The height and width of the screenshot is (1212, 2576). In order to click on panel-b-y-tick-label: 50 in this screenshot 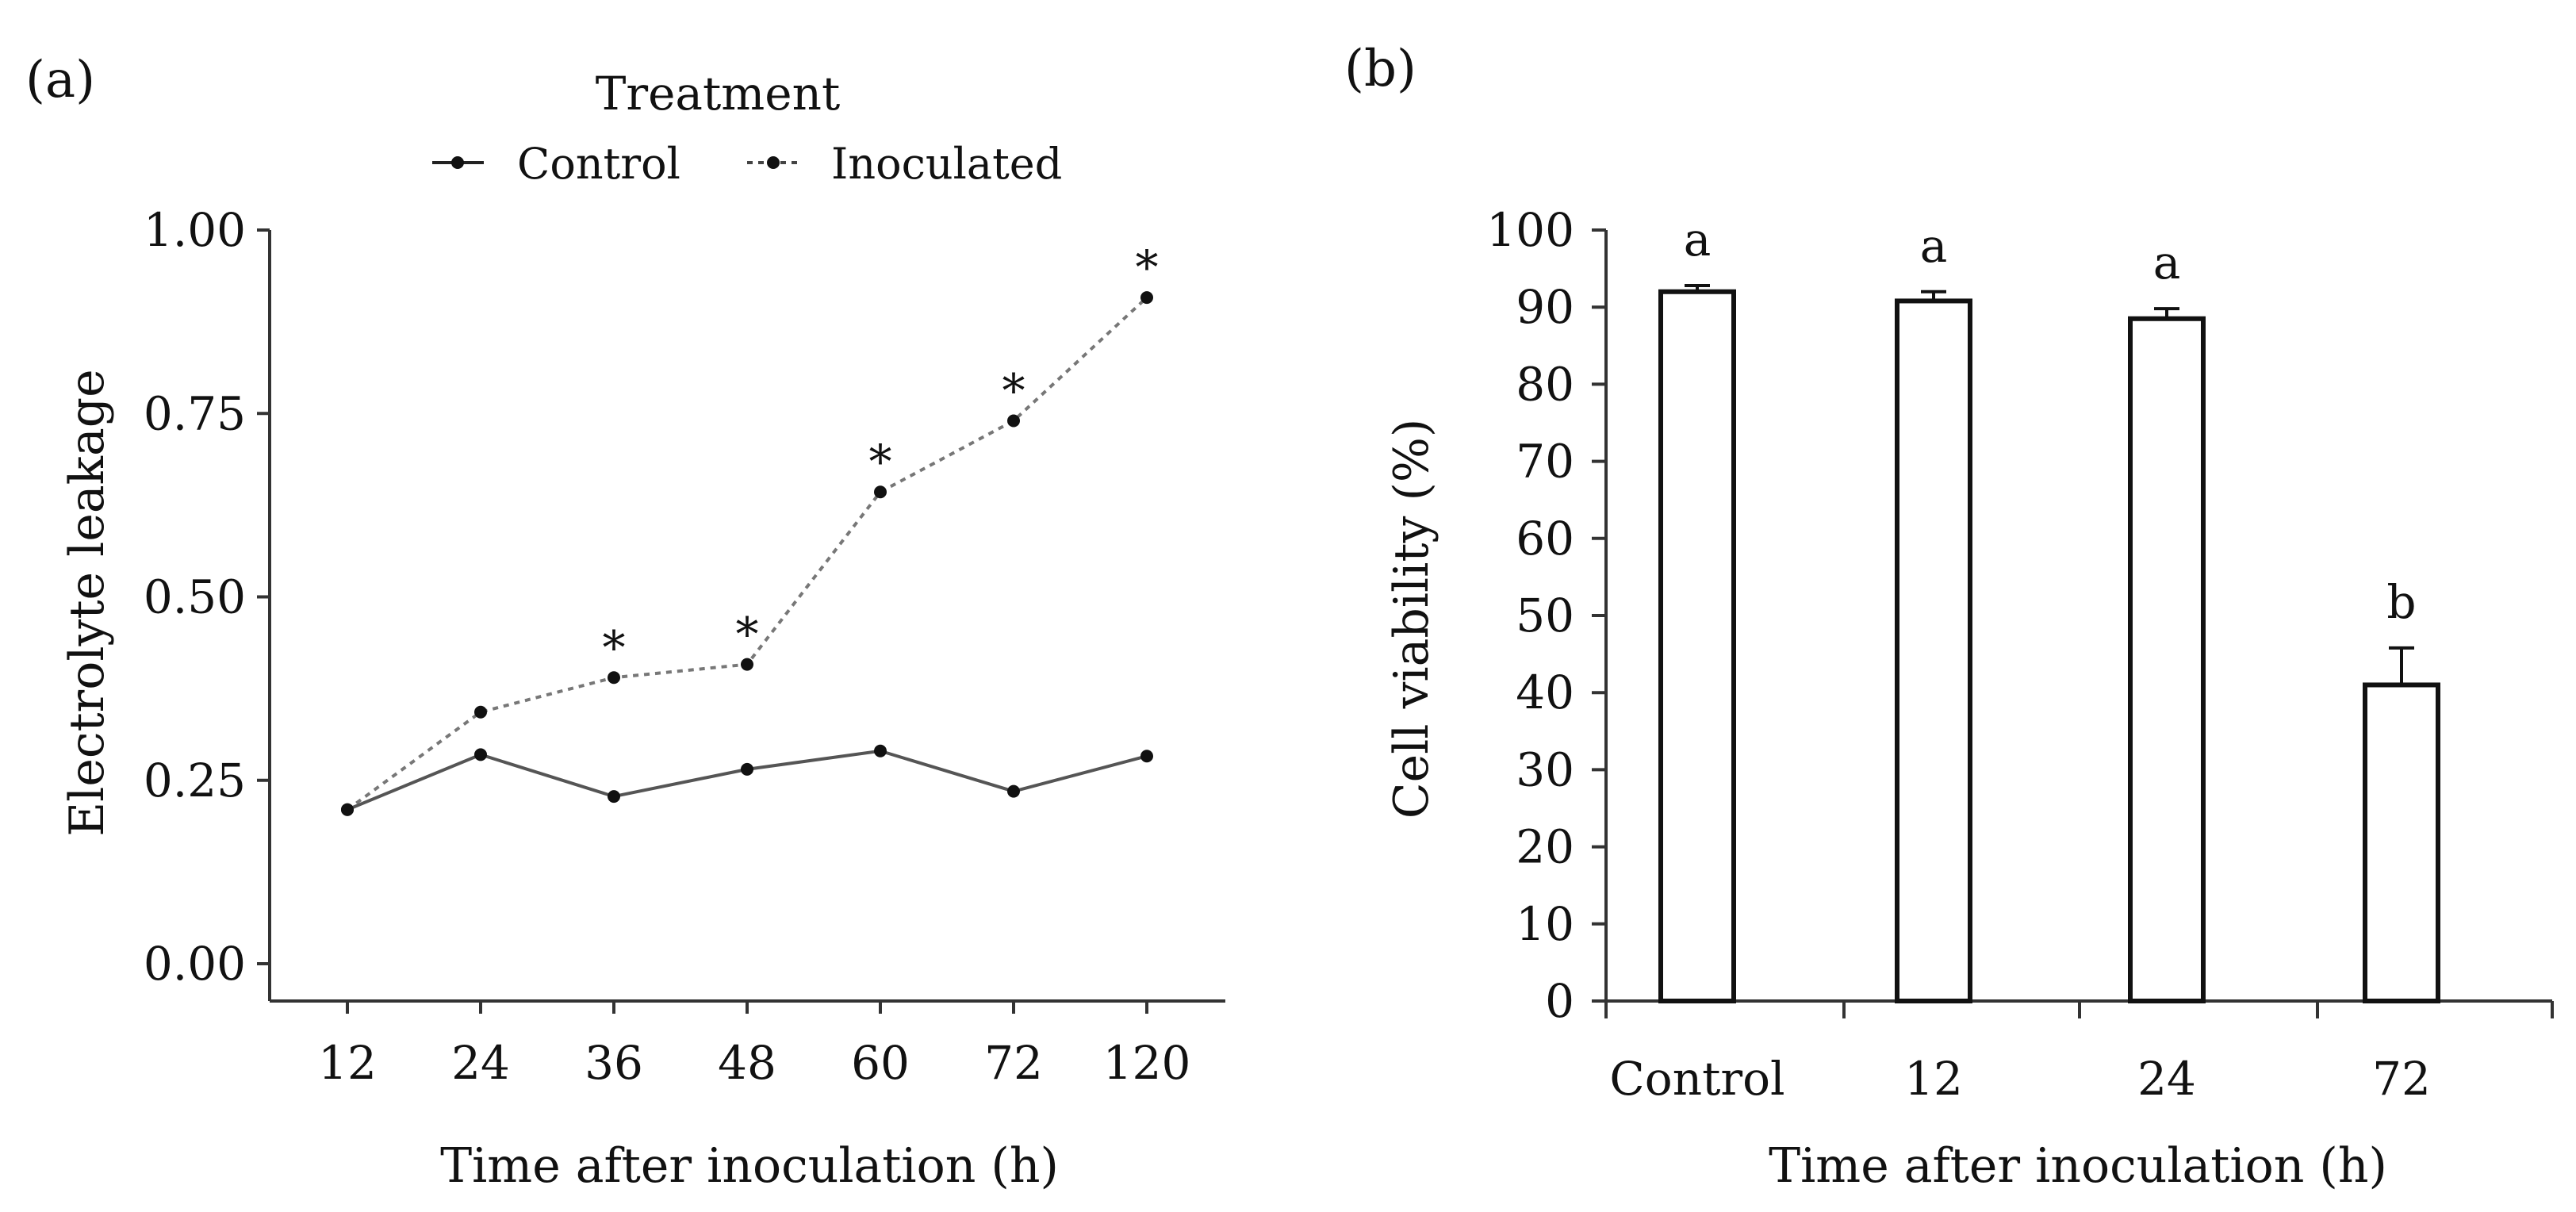, I will do `click(1545, 615)`.